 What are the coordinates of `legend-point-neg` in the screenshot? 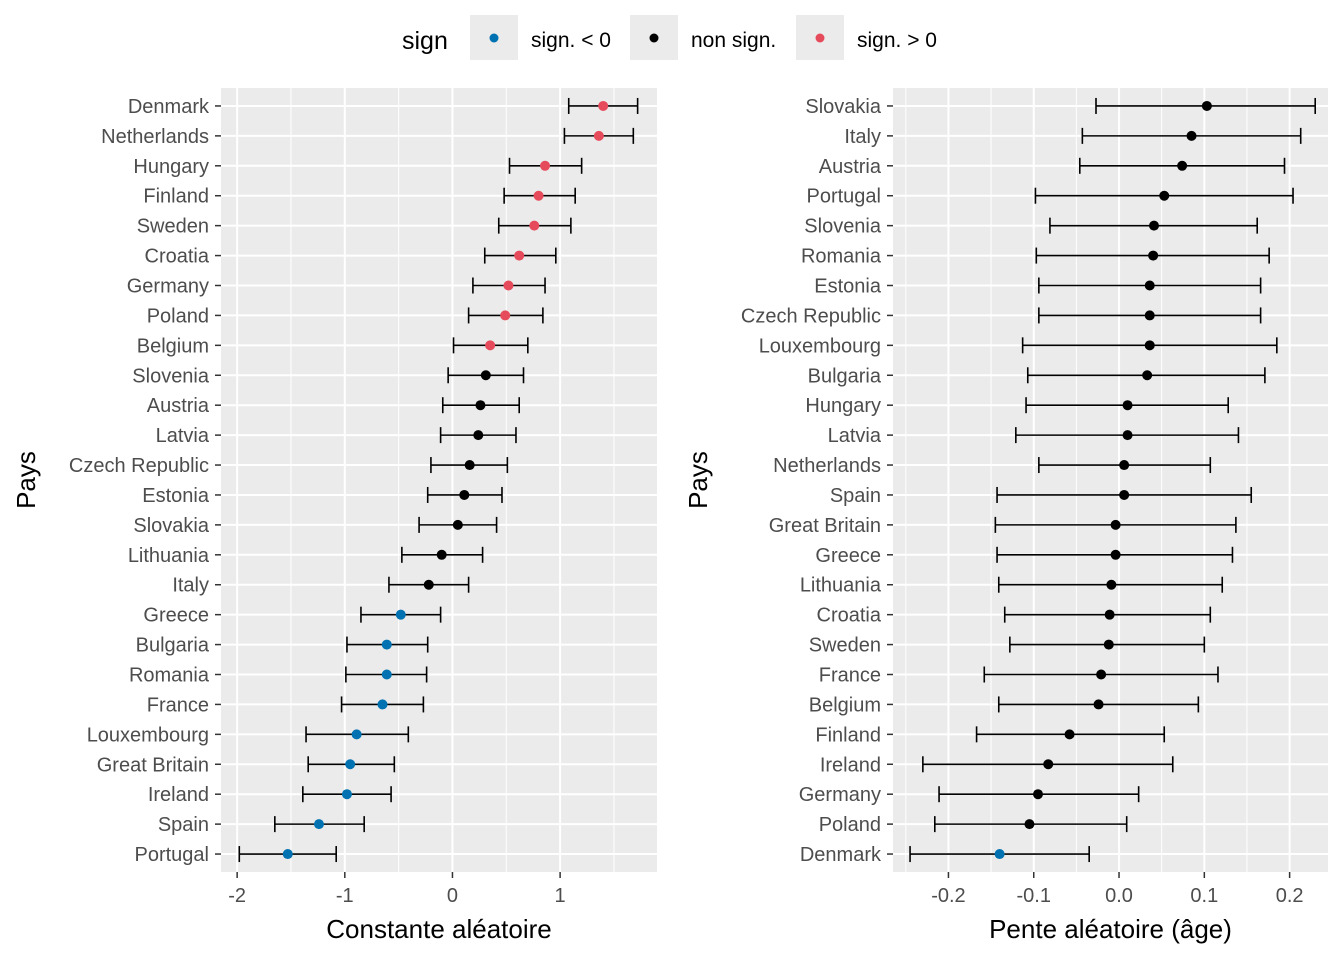 It's located at (494, 38).